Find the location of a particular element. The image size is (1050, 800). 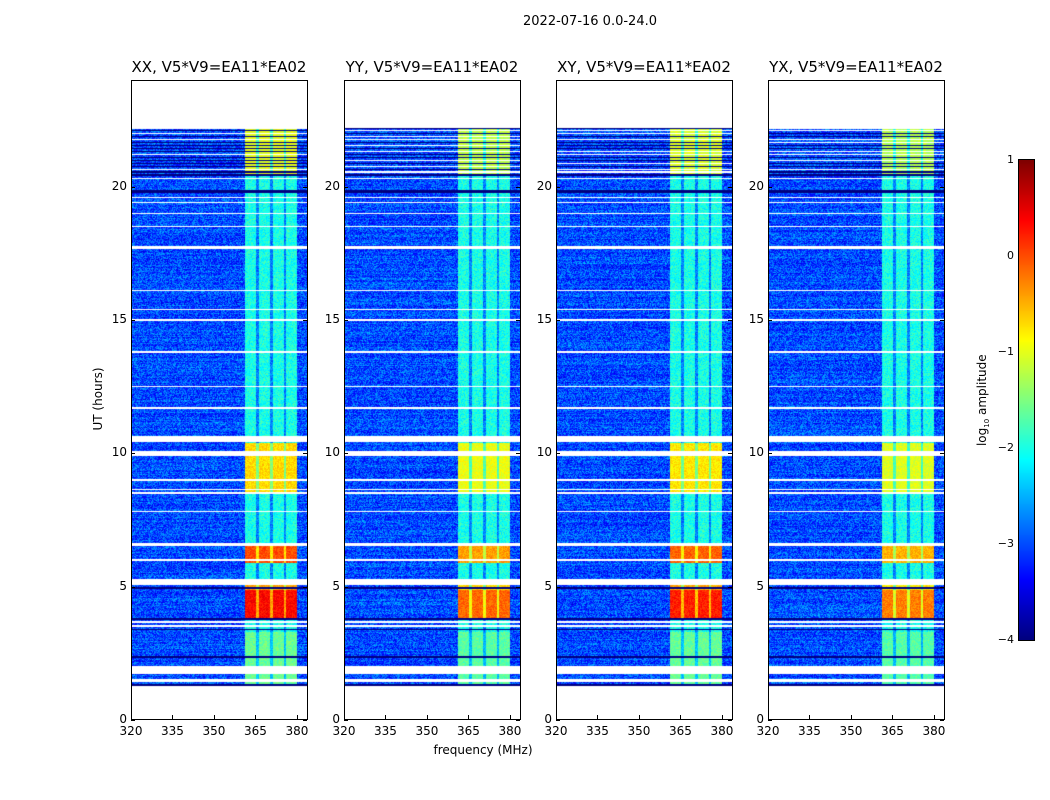

panel-title: YX, V5*V9=EA11*EA02 is located at coordinates (856, 67).